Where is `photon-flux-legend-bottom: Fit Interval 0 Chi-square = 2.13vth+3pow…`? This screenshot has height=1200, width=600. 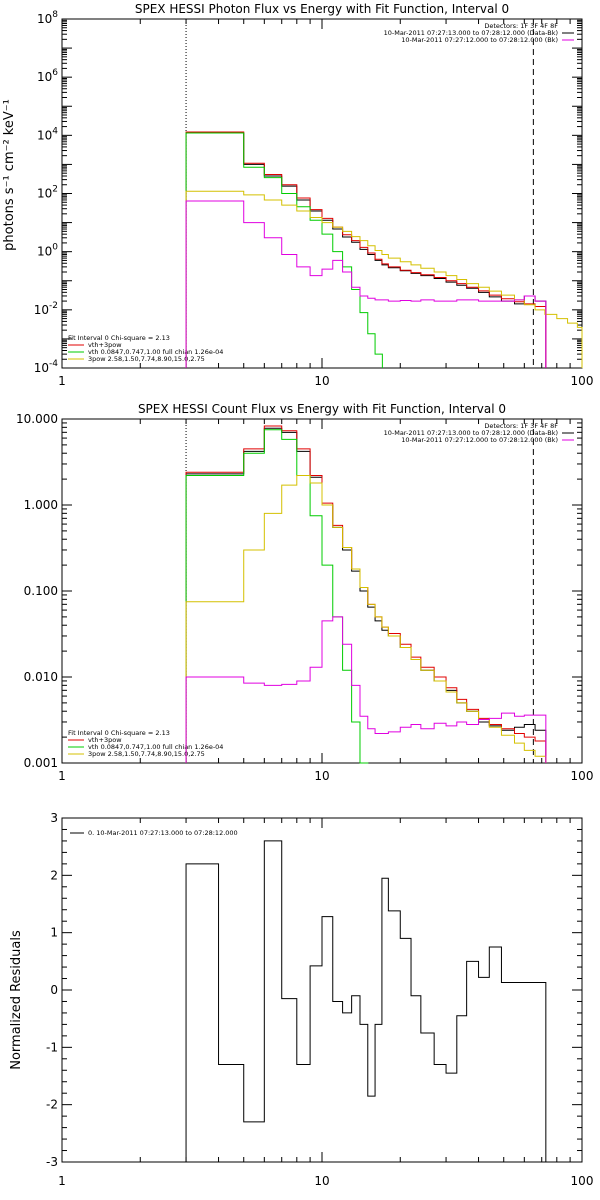 photon-flux-legend-bottom: Fit Interval 0 Chi-square = 2.13vth+3pow… is located at coordinates (145, 348).